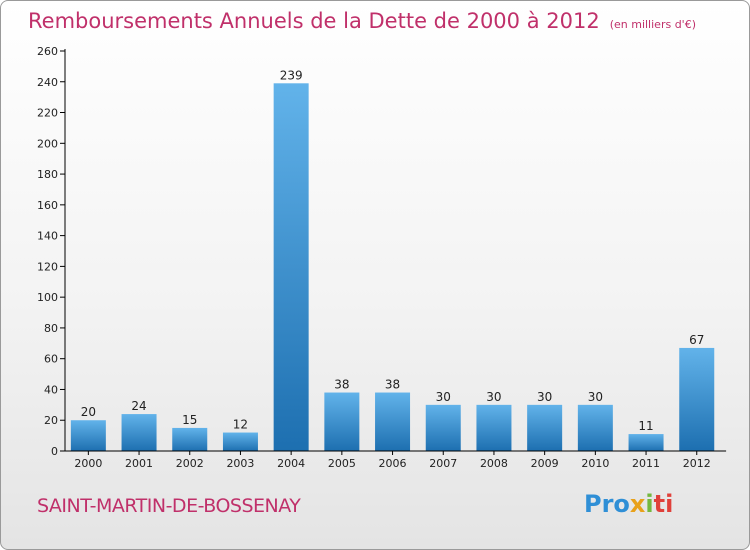 This screenshot has height=550, width=750. I want to click on y-tick-label: 240, so click(47, 82).